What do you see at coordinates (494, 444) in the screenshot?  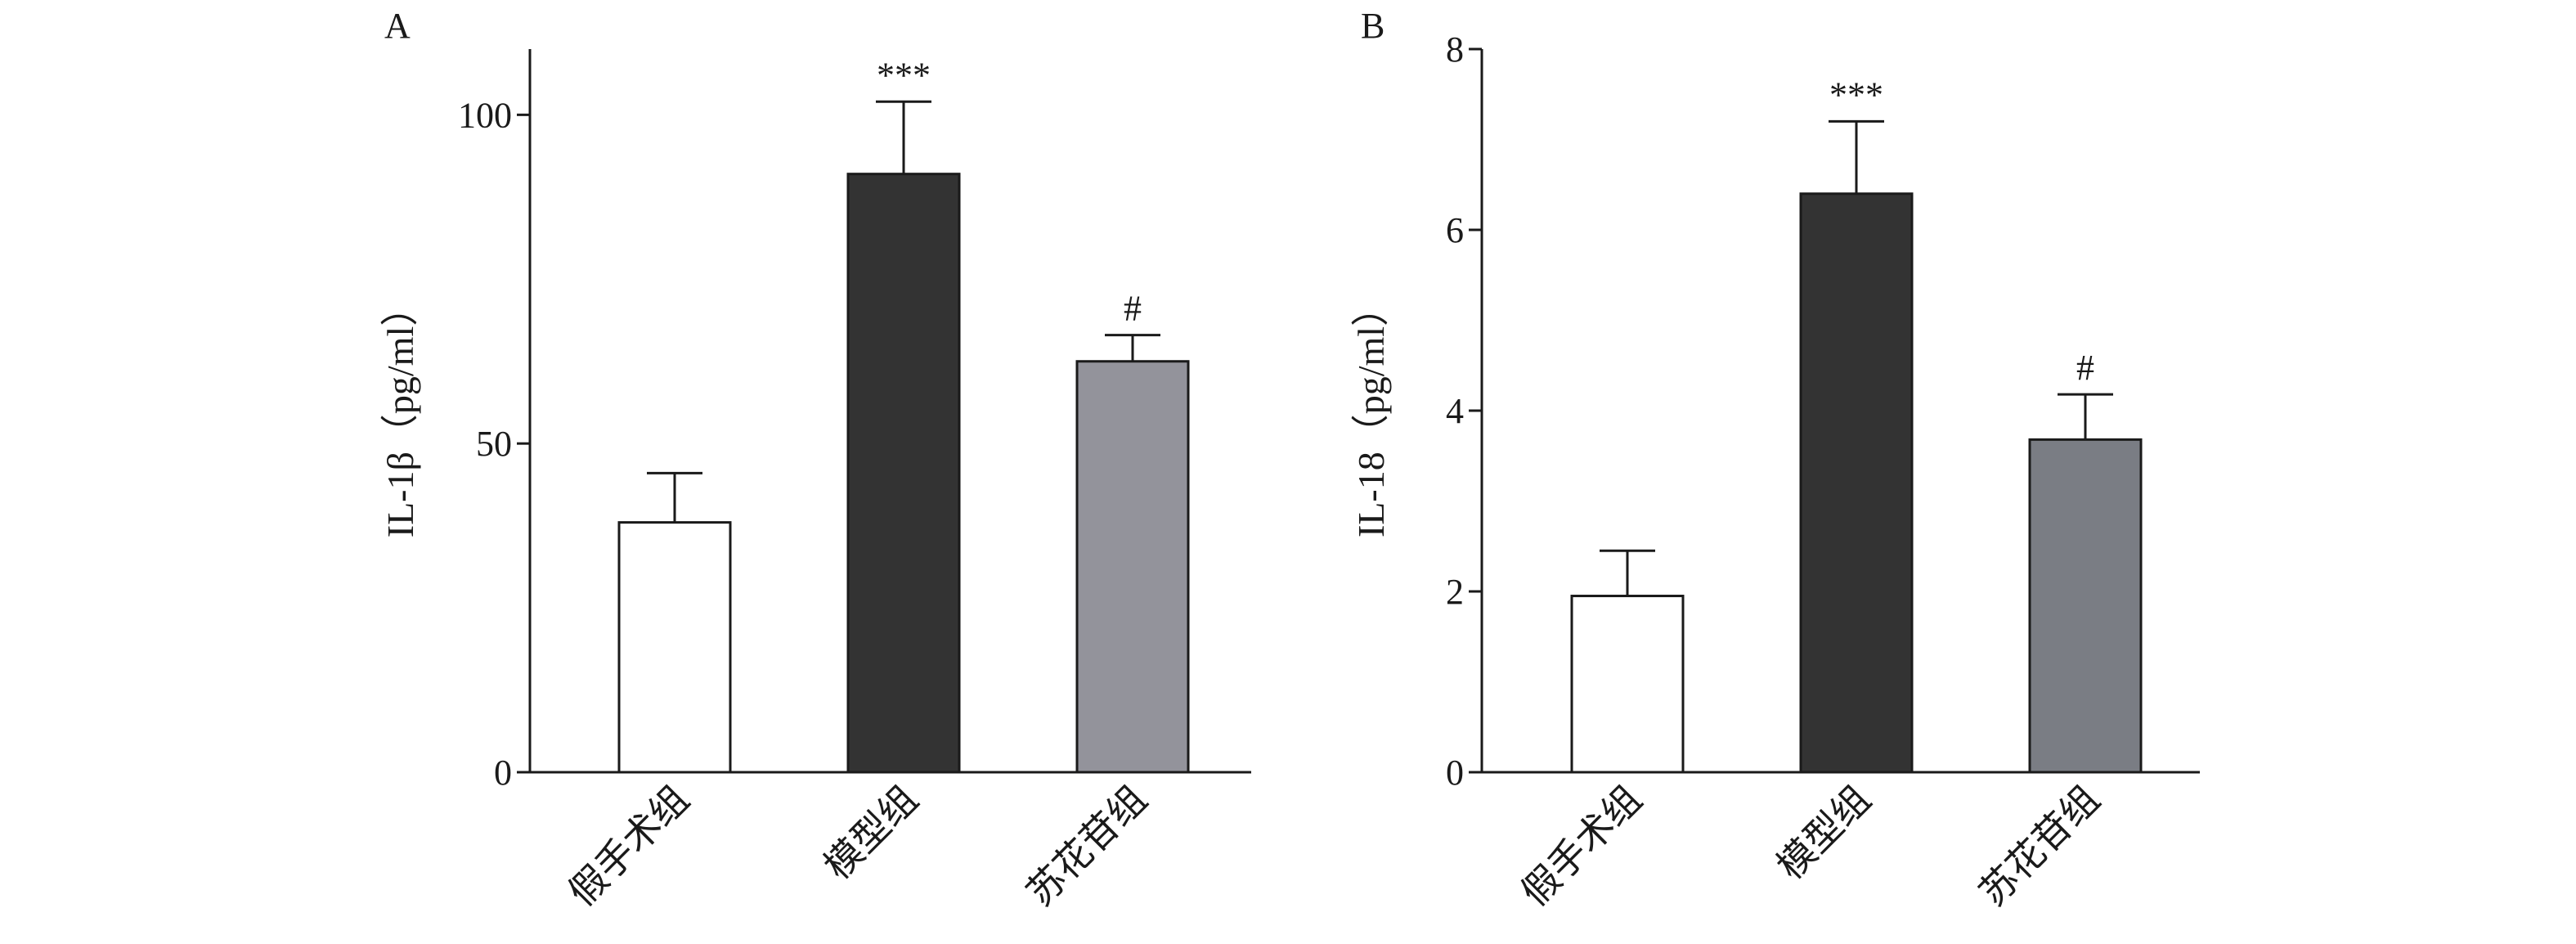 I see `y-tick-label-2: 50` at bounding box center [494, 444].